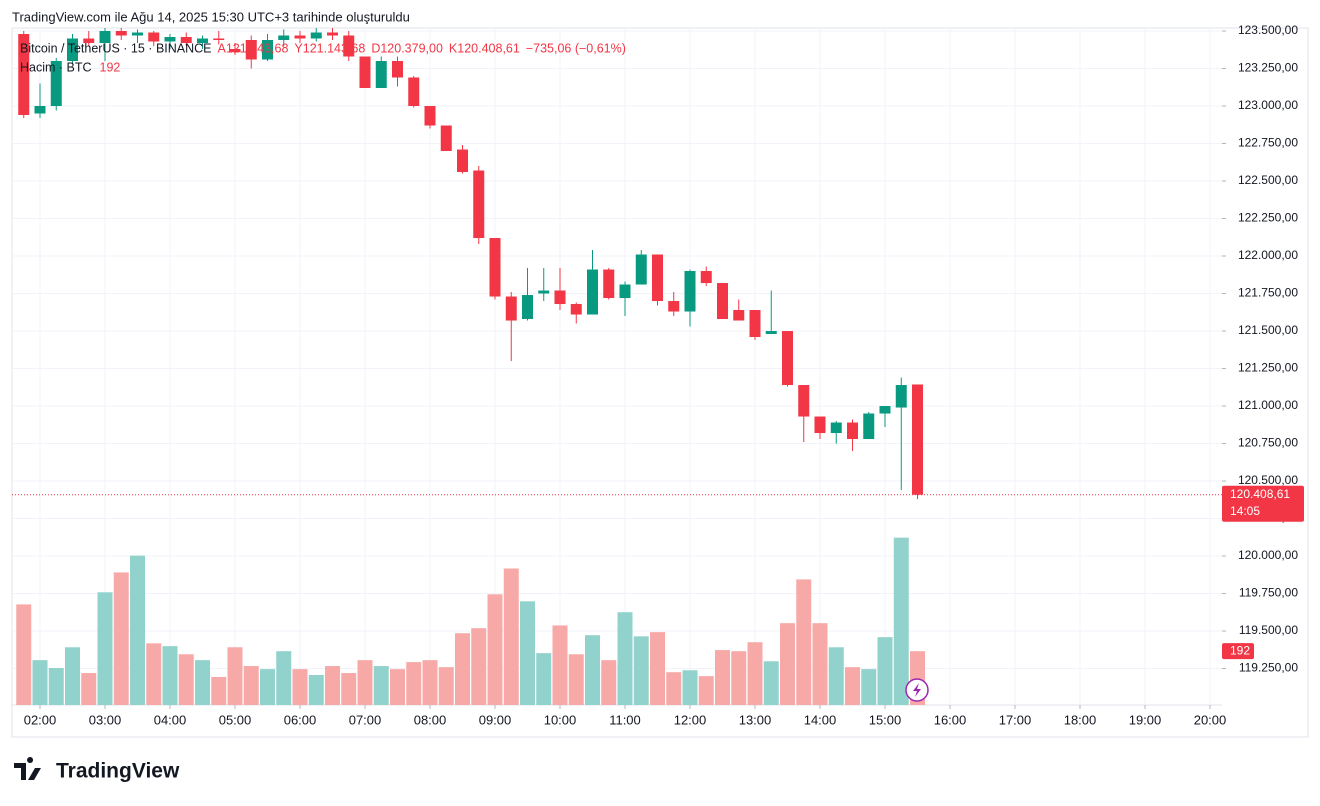  What do you see at coordinates (495, 719) in the screenshot?
I see `x-tick-label: 09:00` at bounding box center [495, 719].